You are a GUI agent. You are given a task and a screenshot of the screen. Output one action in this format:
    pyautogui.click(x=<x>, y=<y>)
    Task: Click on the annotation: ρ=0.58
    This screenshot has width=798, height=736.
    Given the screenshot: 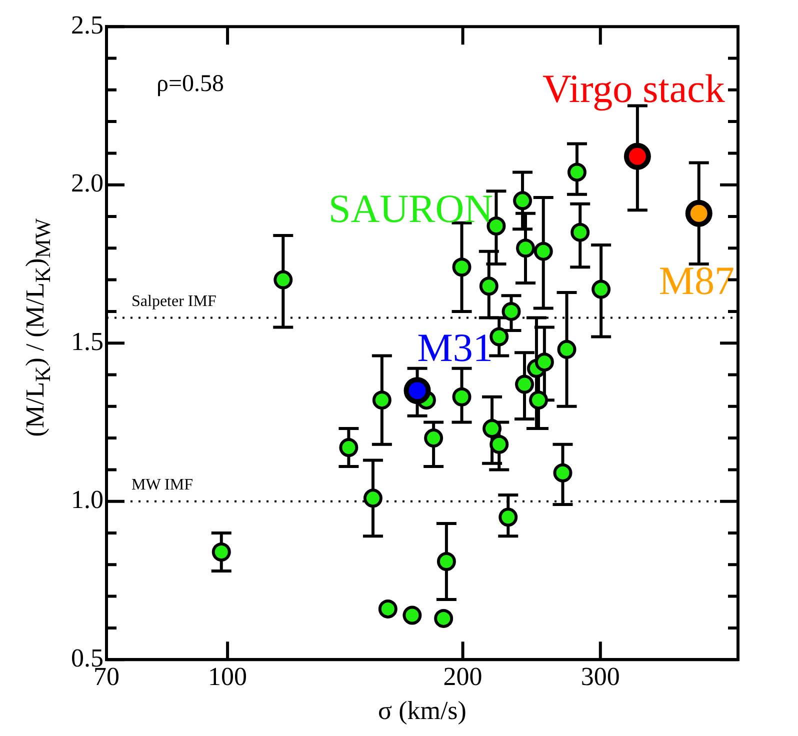 What is the action you would take?
    pyautogui.click(x=190, y=83)
    